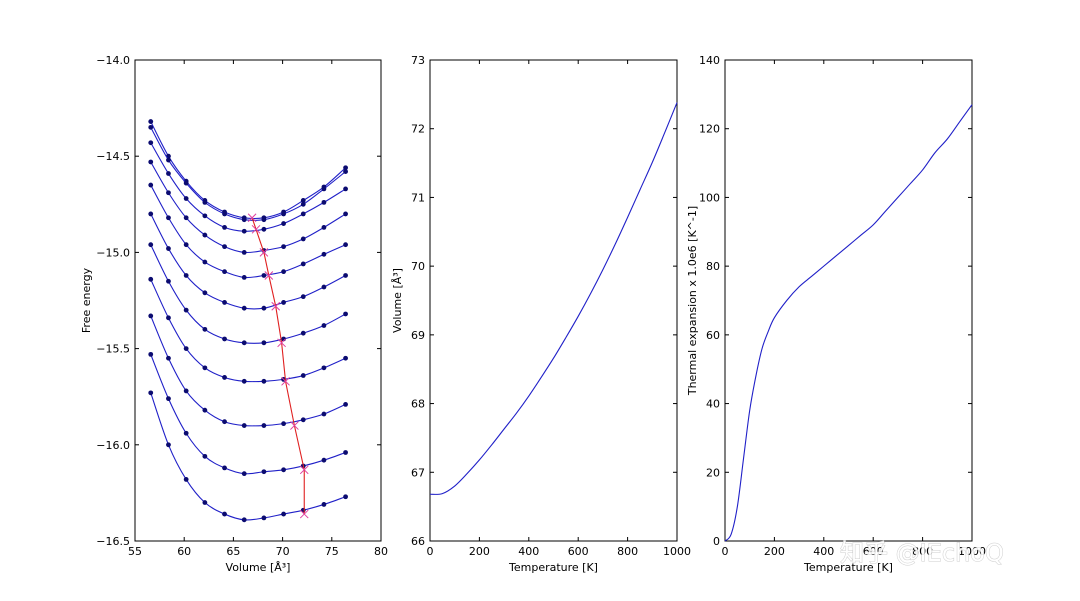 The width and height of the screenshot is (1080, 601). I want to click on y-tick-label: −14.5, so click(113, 156).